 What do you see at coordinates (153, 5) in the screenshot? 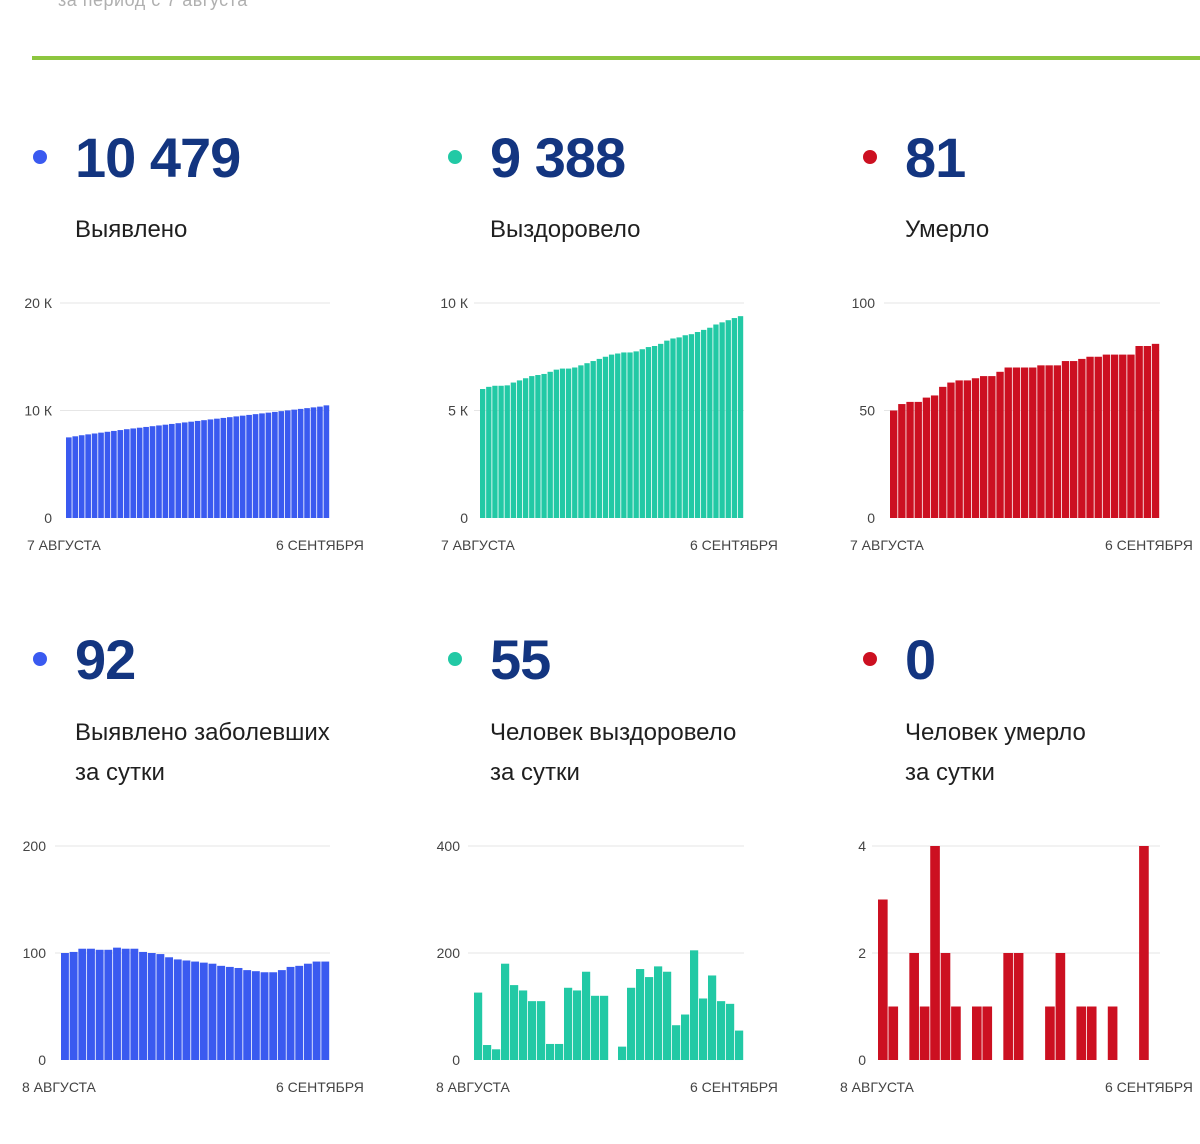
I see `header-cut-text: за период с 7 августа` at bounding box center [153, 5].